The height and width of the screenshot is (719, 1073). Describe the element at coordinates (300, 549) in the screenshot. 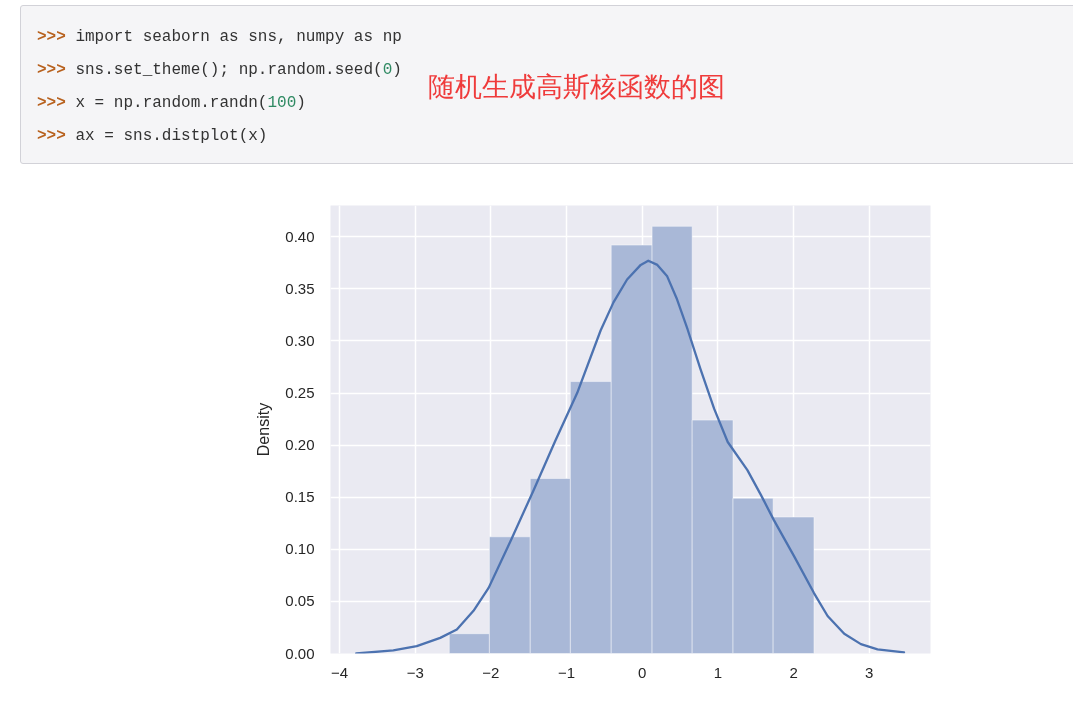

I see `y-tick-label: 0.10` at that location.